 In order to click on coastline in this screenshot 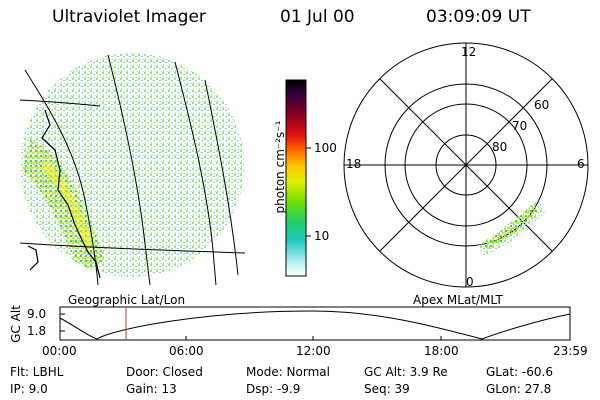, I will do `click(64, 194)`.